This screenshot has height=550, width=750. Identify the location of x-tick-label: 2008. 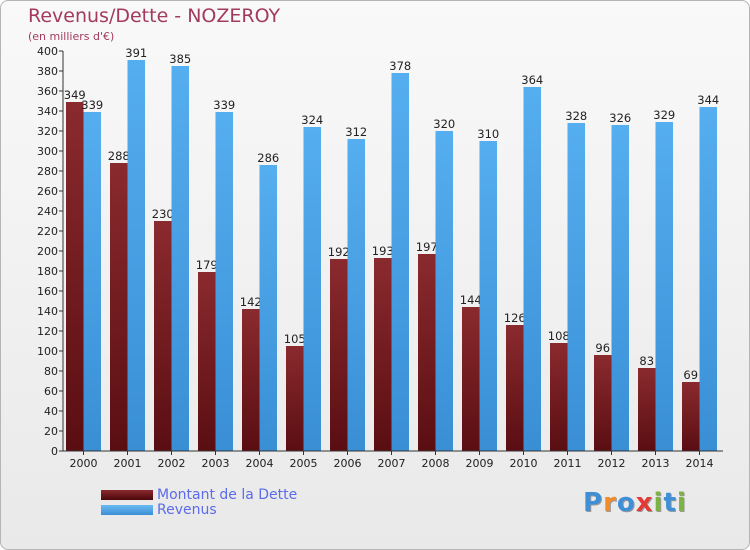
(436, 463).